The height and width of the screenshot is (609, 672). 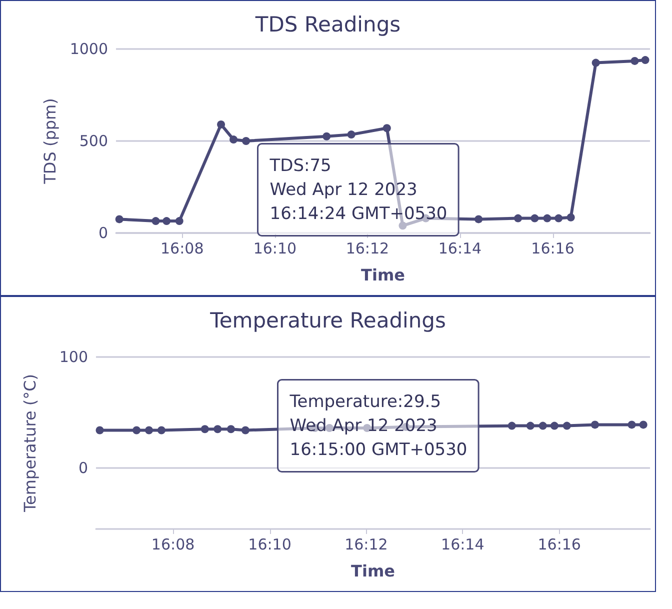 I want to click on y-tick-label: 500, so click(x=93, y=141).